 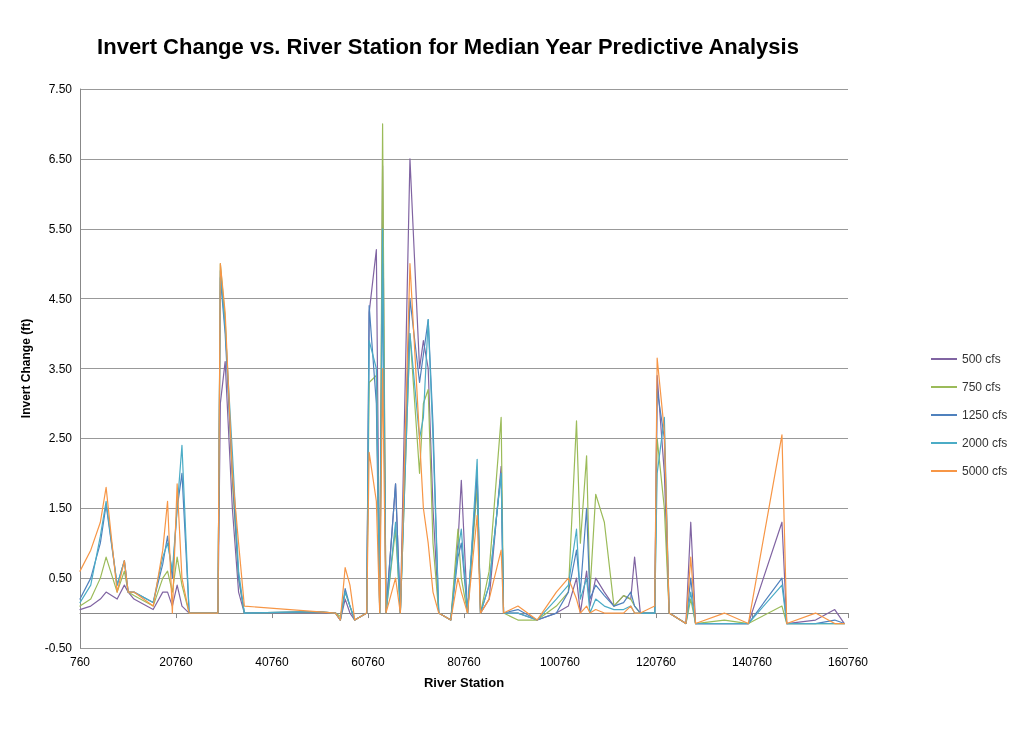 I want to click on x-tick-label: 80760, so click(x=464, y=662).